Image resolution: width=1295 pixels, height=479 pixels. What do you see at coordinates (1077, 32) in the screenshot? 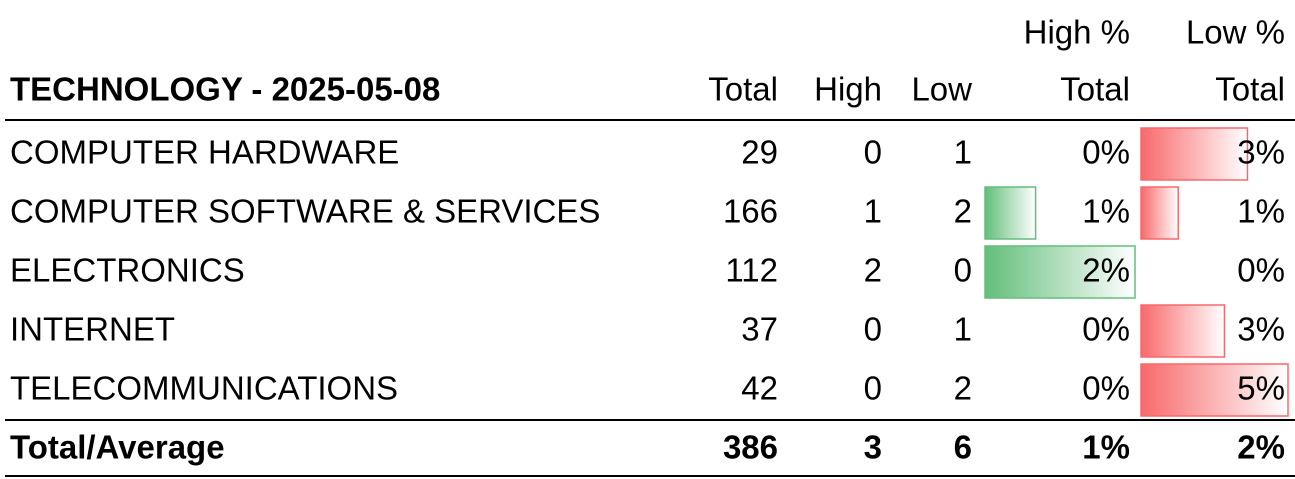
I see `column-header: High %` at bounding box center [1077, 32].